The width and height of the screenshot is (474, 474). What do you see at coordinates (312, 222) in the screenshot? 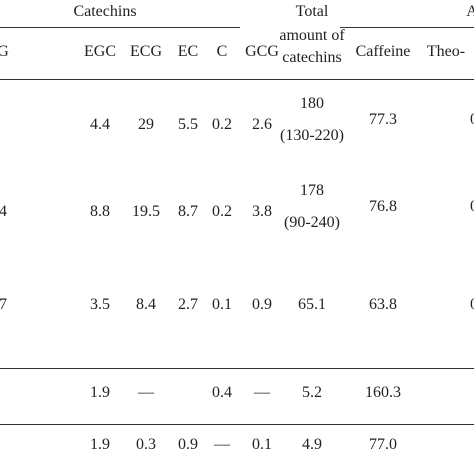
I see `cell: (90-240)` at bounding box center [312, 222].